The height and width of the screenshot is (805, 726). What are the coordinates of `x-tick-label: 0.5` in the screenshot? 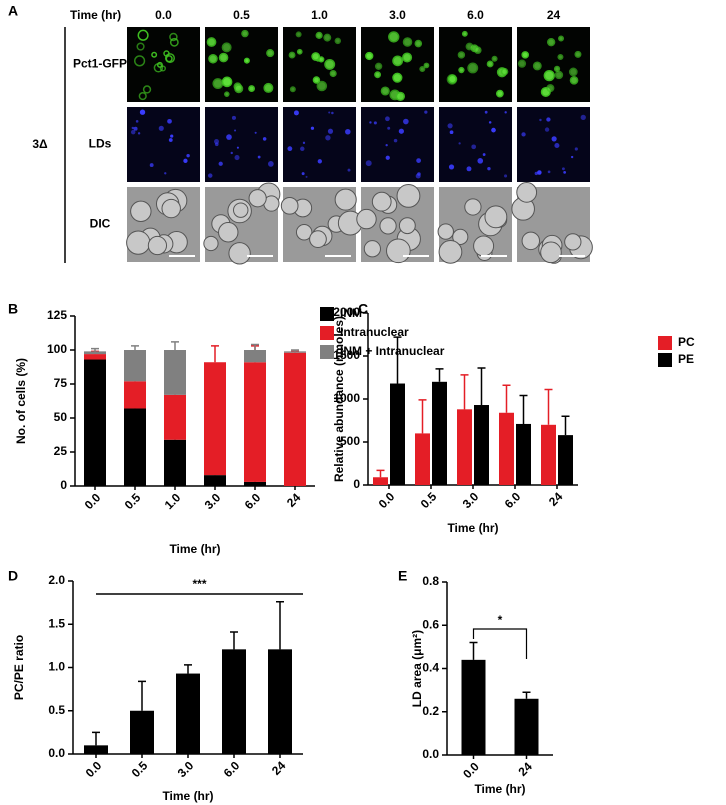 It's located at (133, 501).